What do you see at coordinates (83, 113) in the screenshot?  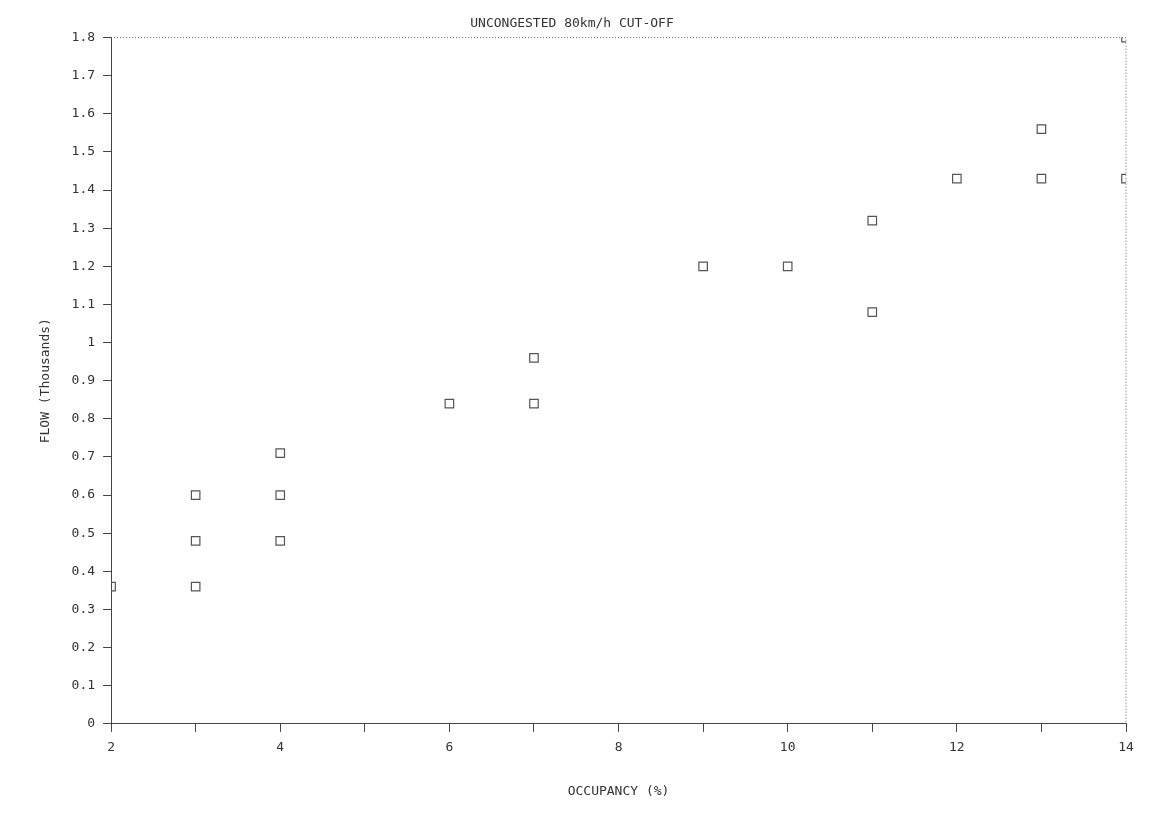 I see `y-tick-label: 1.6` at bounding box center [83, 113].